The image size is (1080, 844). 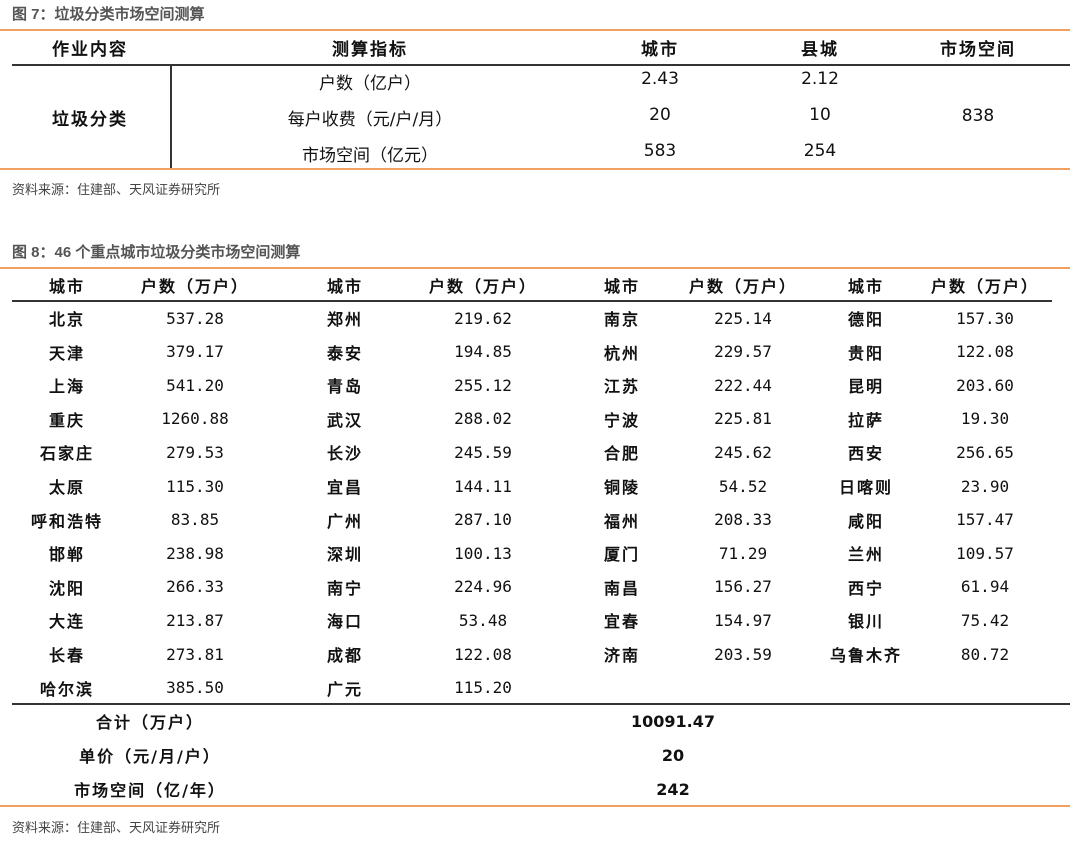 I want to click on fig7-title: 图 7：垃圾分类市场空间测算, so click(x=108, y=14).